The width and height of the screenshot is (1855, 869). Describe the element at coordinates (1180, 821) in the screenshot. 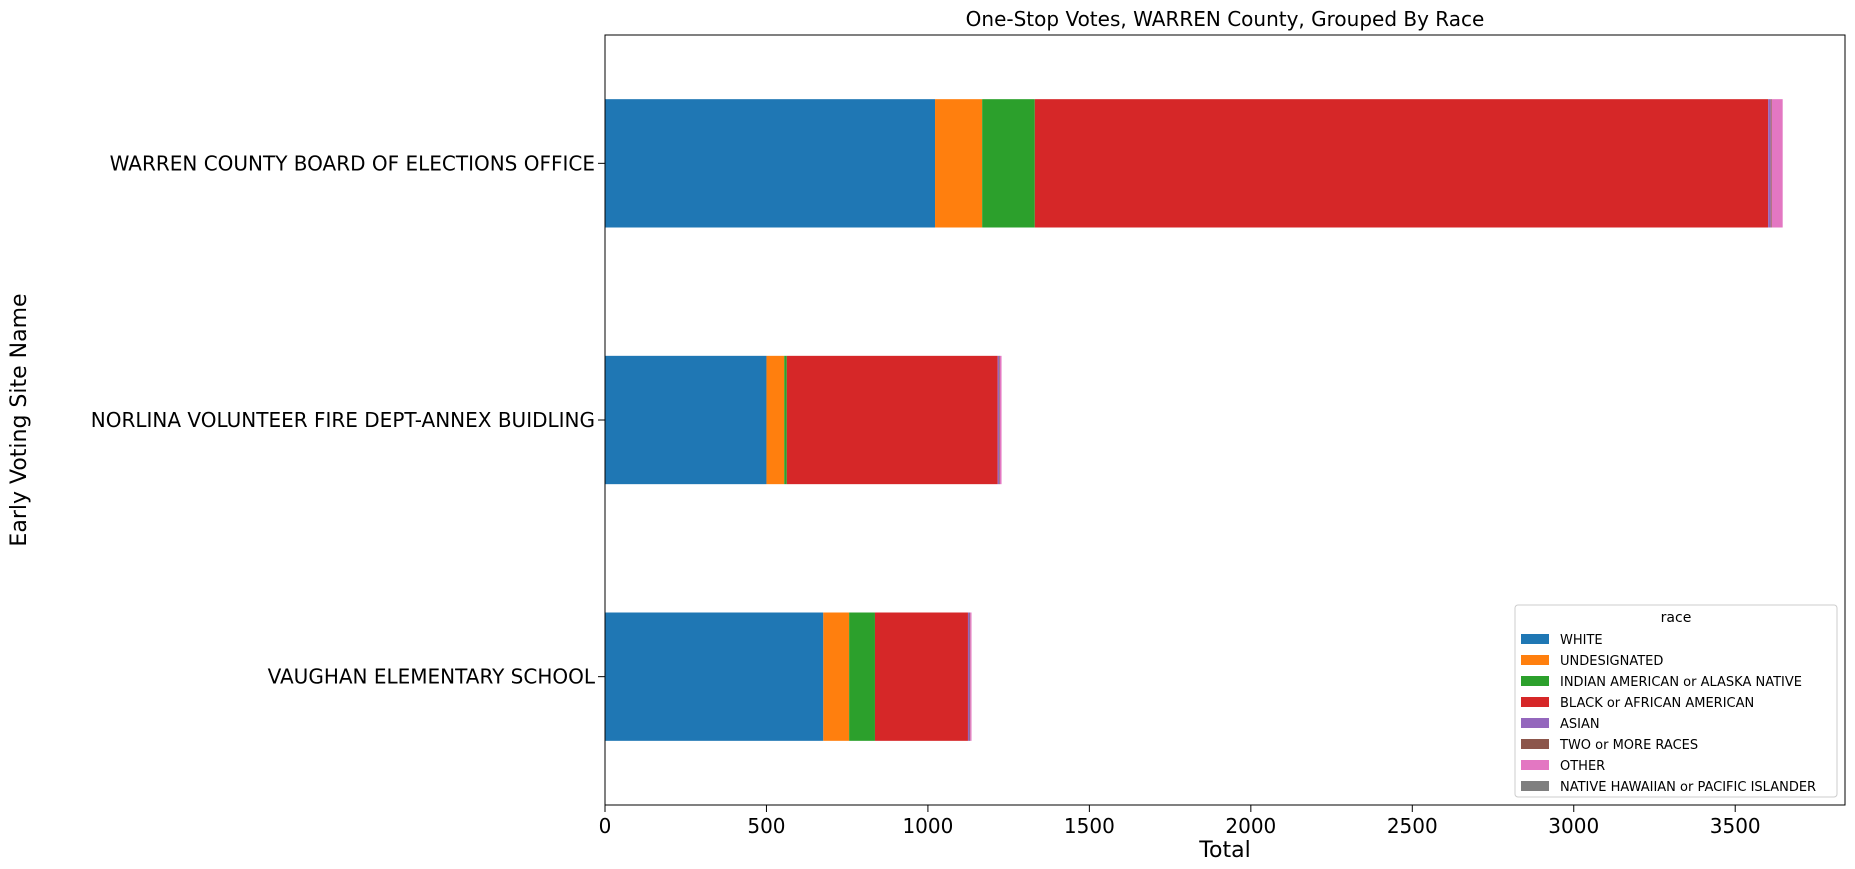

I see `x-axis-ticks: 0 500 1000 1500 2000 2500 3000 3500` at that location.